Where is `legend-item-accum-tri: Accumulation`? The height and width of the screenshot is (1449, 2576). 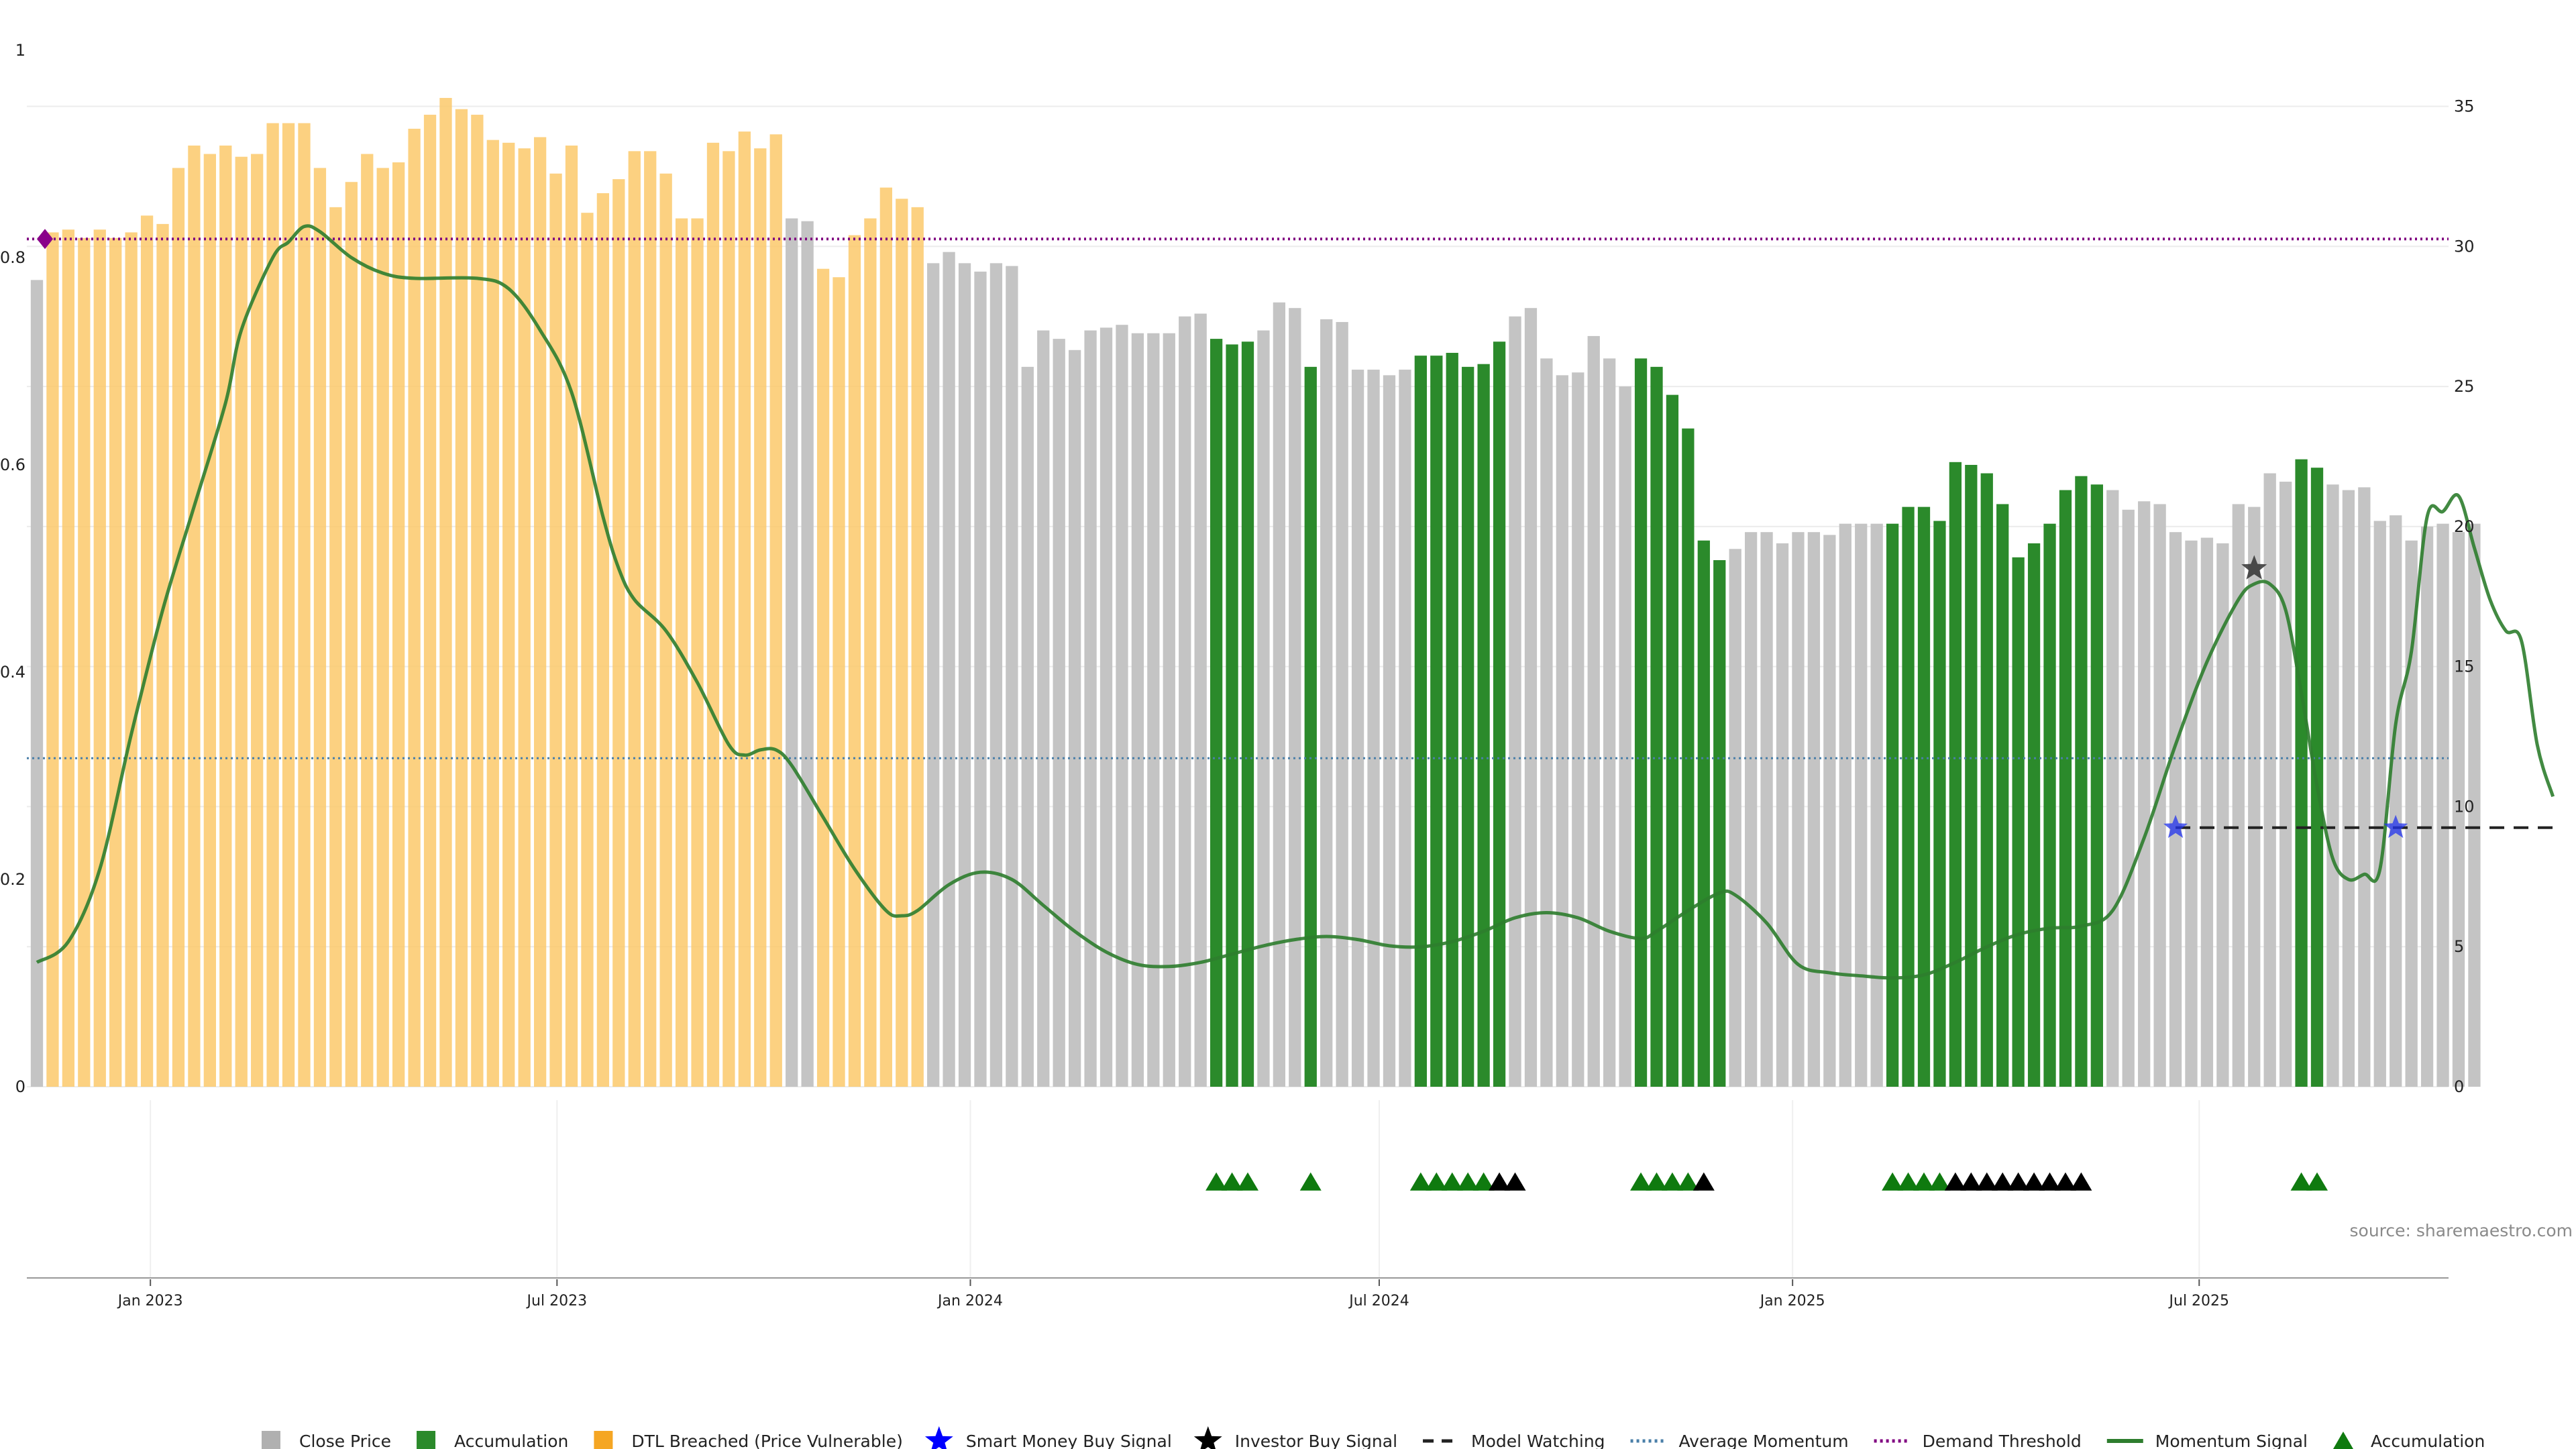 legend-item-accum-tri: Accumulation is located at coordinates (2408, 1440).